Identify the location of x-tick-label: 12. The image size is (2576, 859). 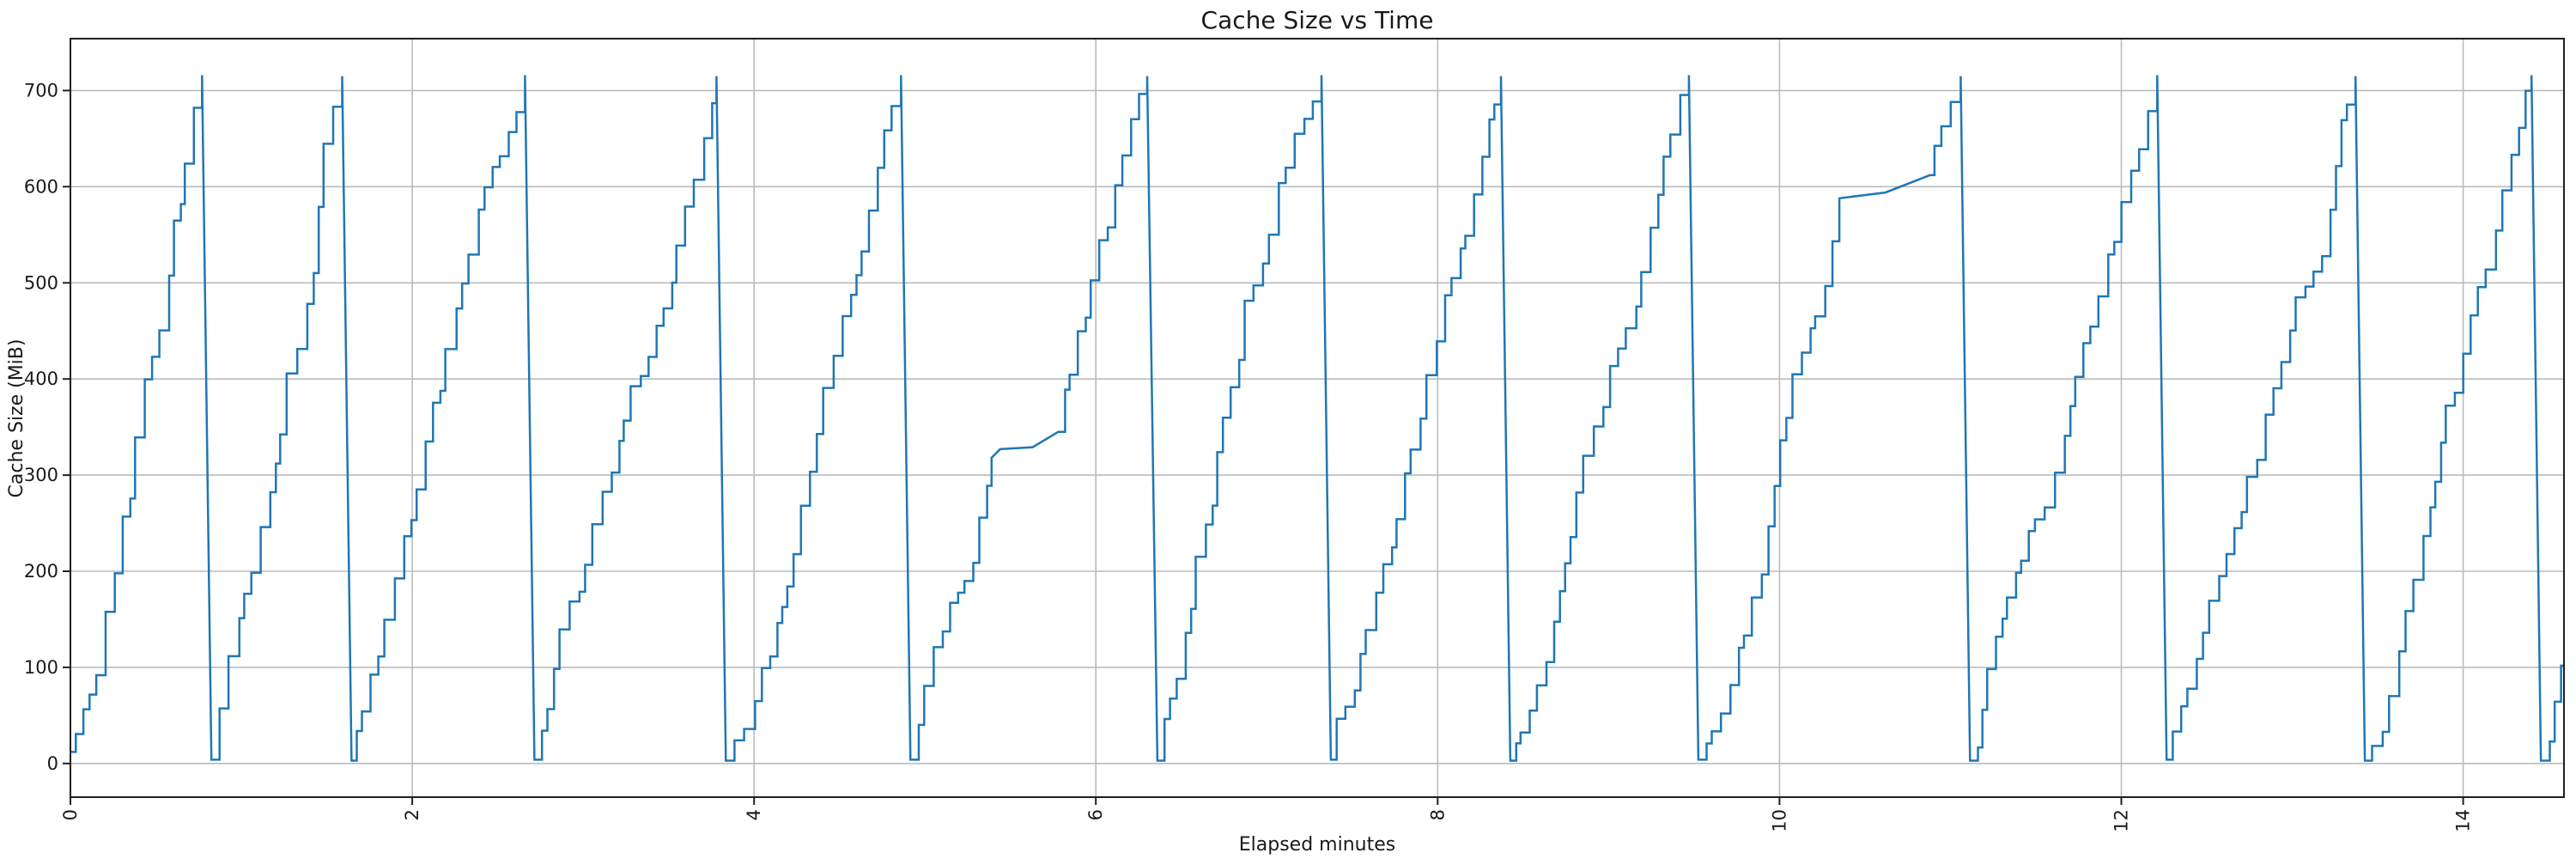
(2121, 821).